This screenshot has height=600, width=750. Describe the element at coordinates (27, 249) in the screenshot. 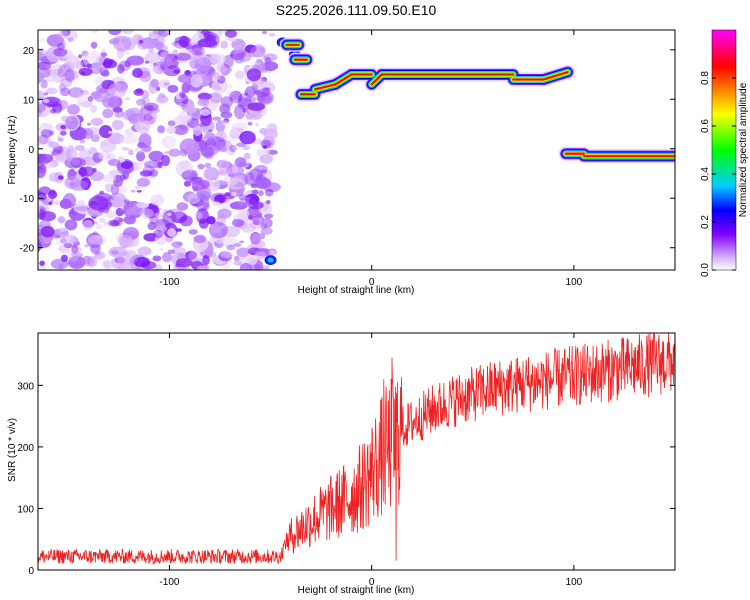

I see `y-tick-label: -20` at that location.